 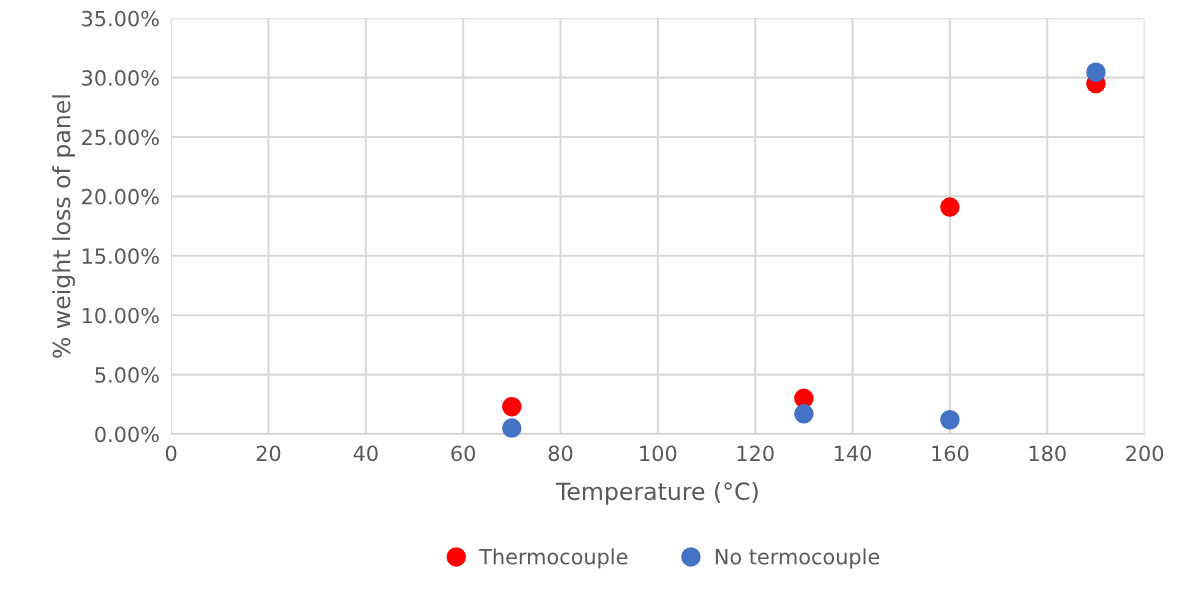 I want to click on y-tick-label: 20.00%, so click(x=120, y=196).